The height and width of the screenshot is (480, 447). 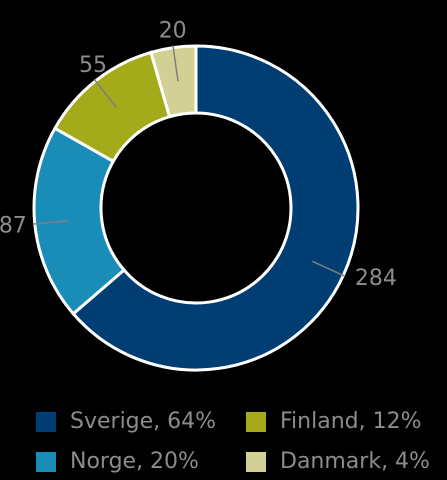 I want to click on legend-label-danmark: Danmark, 4%, so click(x=355, y=461).